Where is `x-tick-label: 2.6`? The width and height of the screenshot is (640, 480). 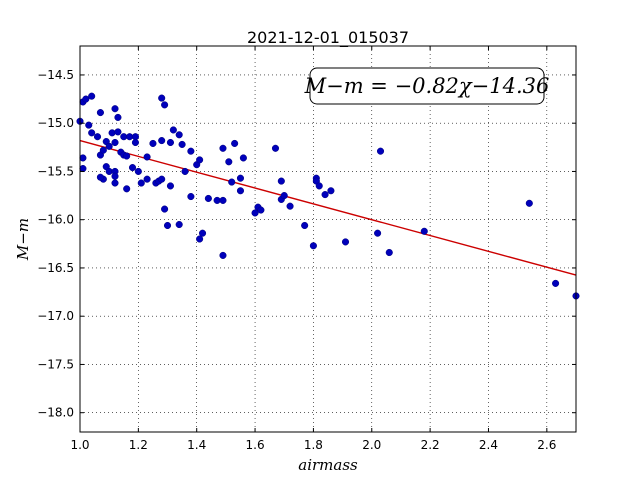 x-tick-label: 2.6 is located at coordinates (546, 445).